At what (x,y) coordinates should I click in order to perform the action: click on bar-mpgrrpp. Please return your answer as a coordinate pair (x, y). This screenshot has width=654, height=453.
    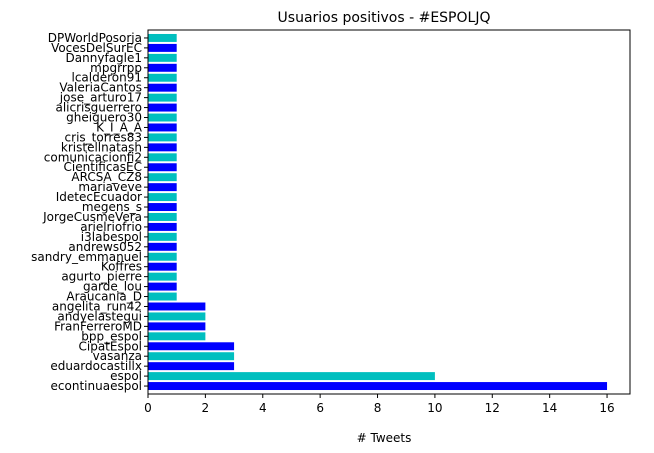
    Looking at the image, I should click on (162, 67).